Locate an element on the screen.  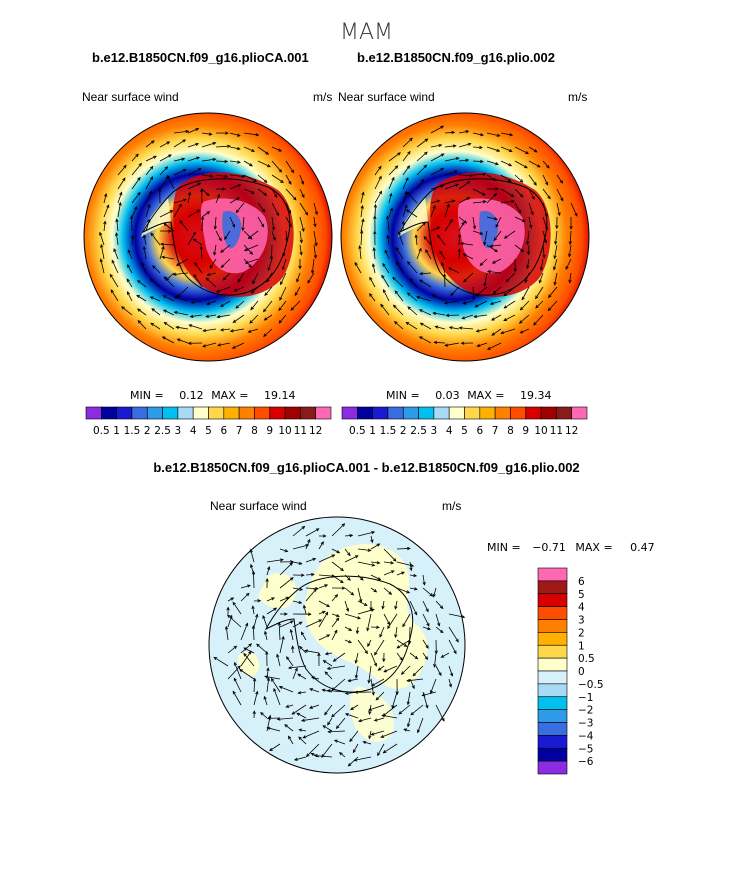
right-colorbar: 0.5 1 1.5 2 2.5 3 4 5 6 7 8 9 10 11 12 is located at coordinates (464, 421).